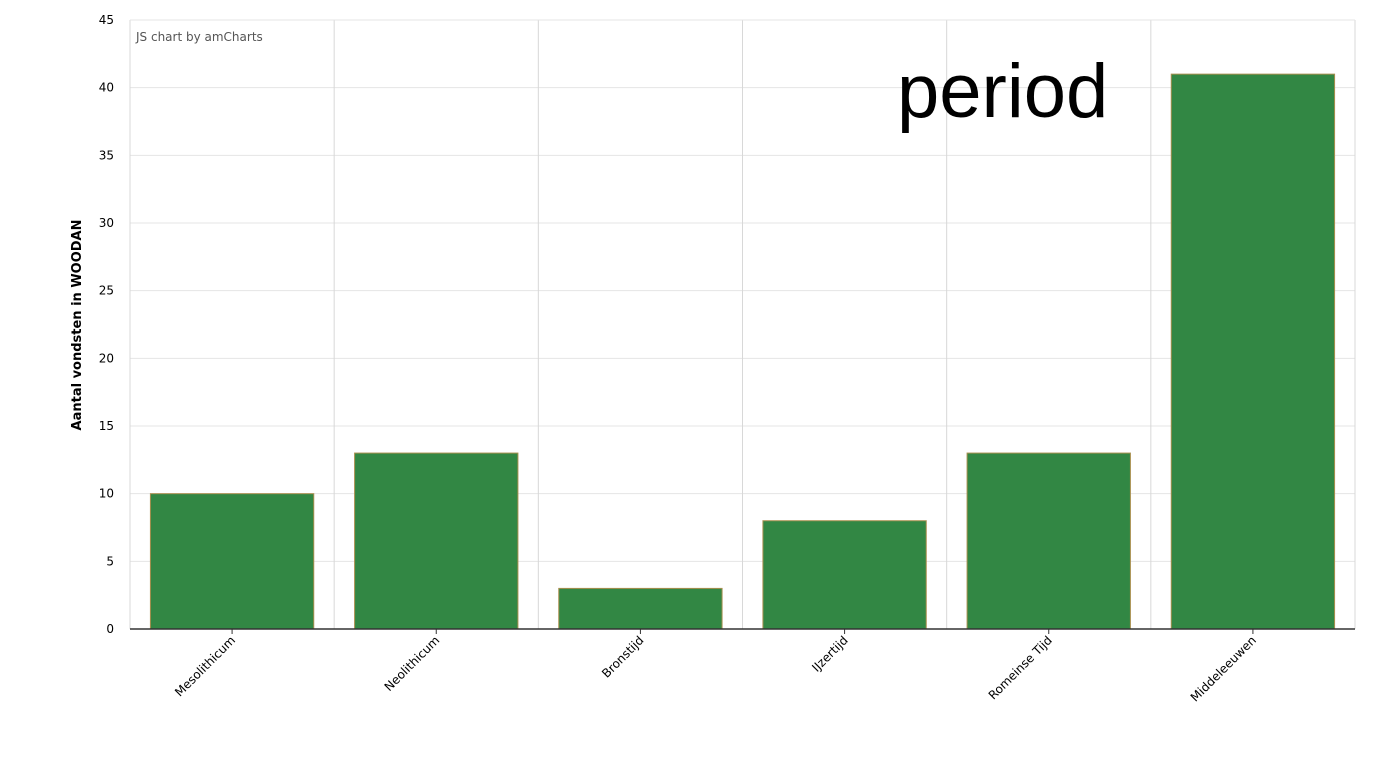 This screenshot has height=764, width=1394. Describe the element at coordinates (106, 155) in the screenshot. I see `y-tick-label: 35` at that location.